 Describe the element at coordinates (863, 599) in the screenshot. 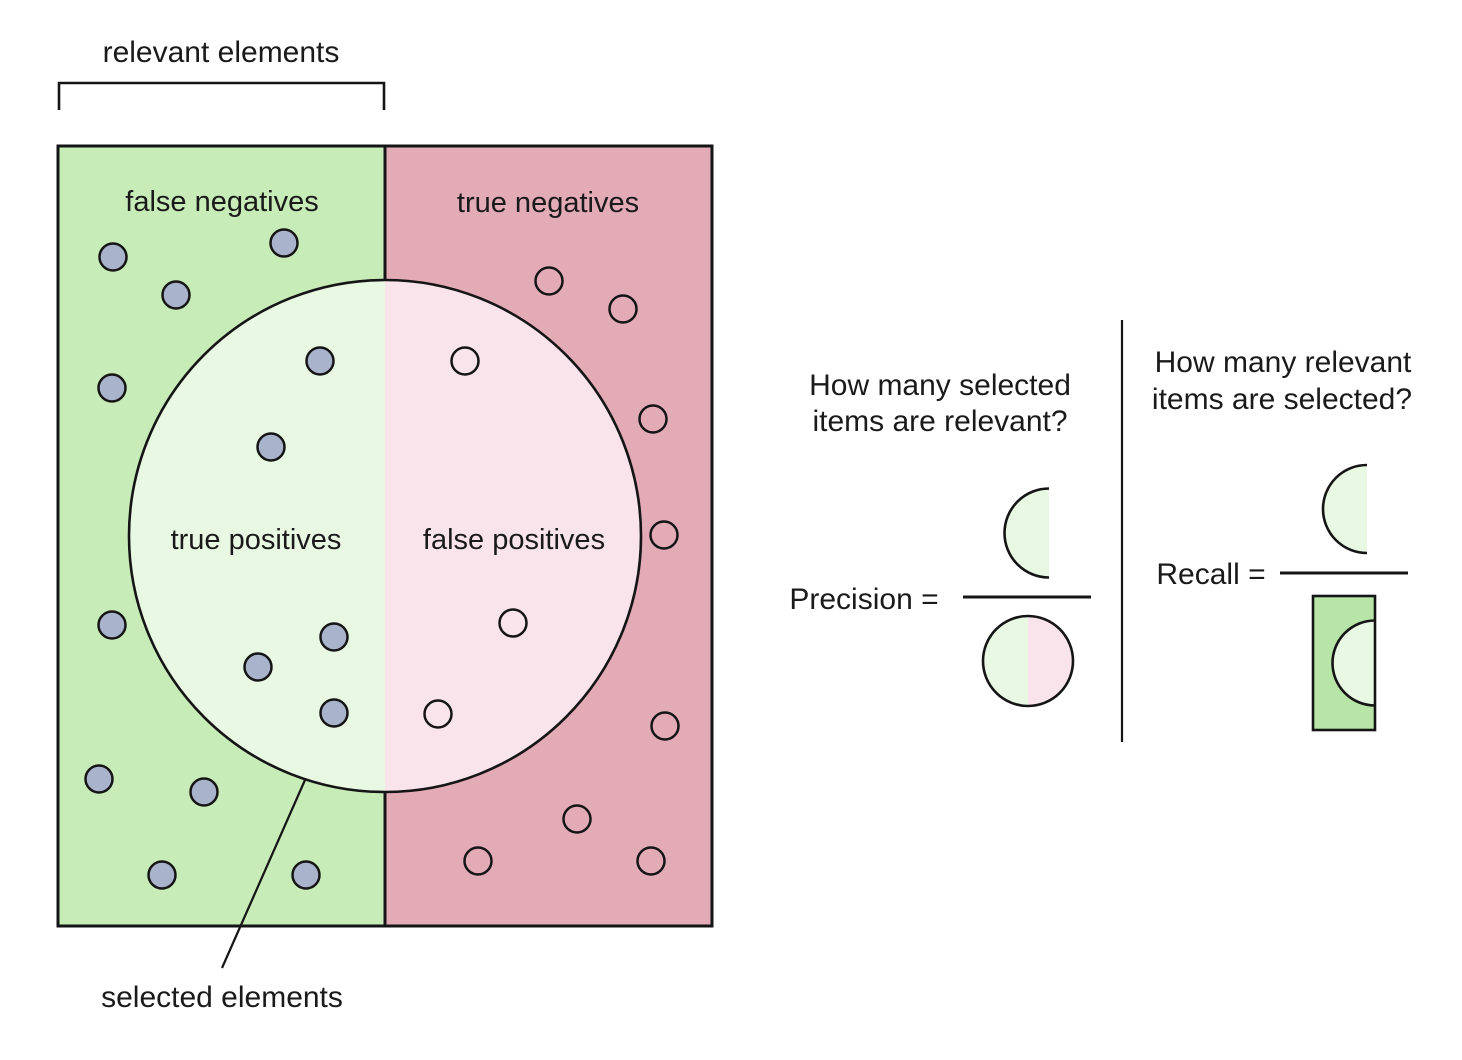

I see `precision-formula-label: Precision =` at that location.